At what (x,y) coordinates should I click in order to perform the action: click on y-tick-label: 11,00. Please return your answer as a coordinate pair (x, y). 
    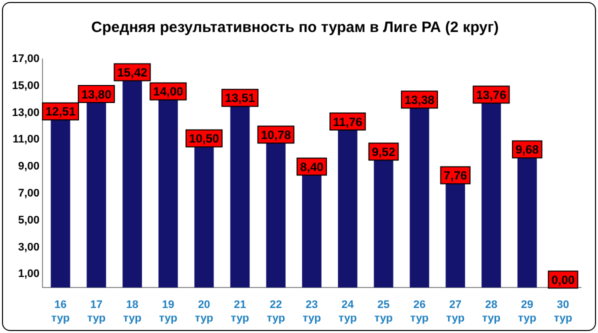
    Looking at the image, I should click on (26, 140).